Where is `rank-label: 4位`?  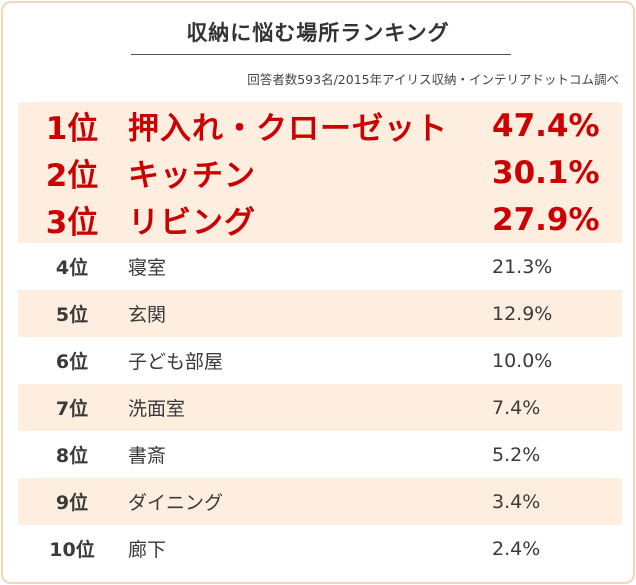
rank-label: 4位 is located at coordinates (72, 268).